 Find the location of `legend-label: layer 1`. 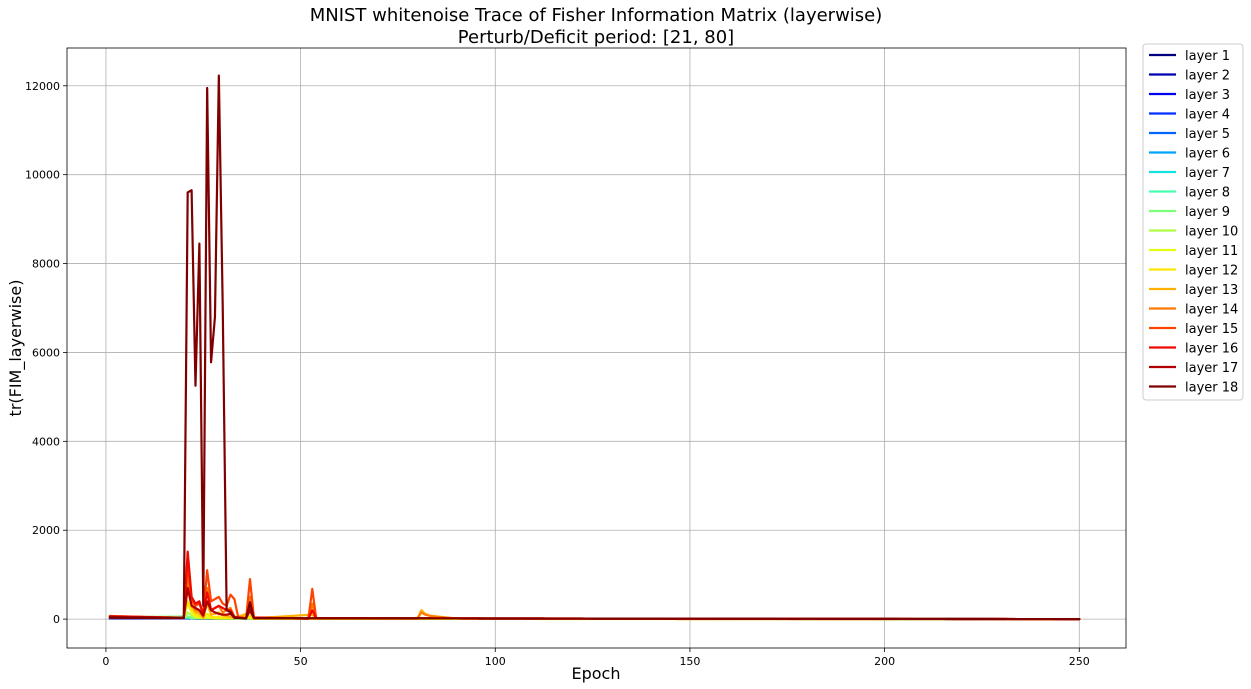

legend-label: layer 1 is located at coordinates (1207, 56).